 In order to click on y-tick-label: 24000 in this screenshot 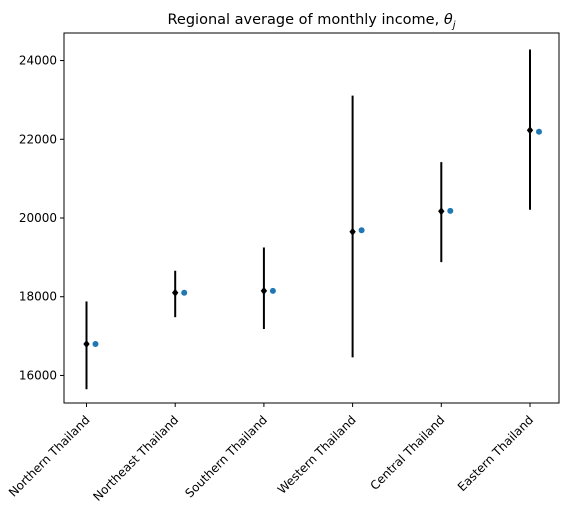, I will do `click(38, 61)`.